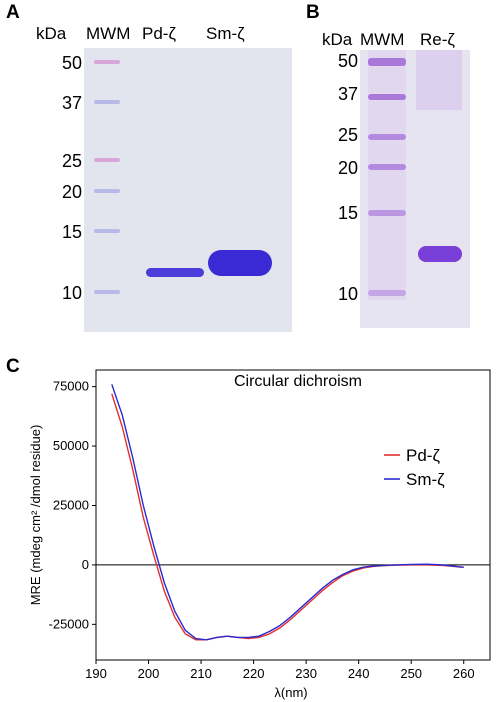 This screenshot has height=702, width=498. What do you see at coordinates (415, 189) in the screenshot?
I see `panel-b-gel` at bounding box center [415, 189].